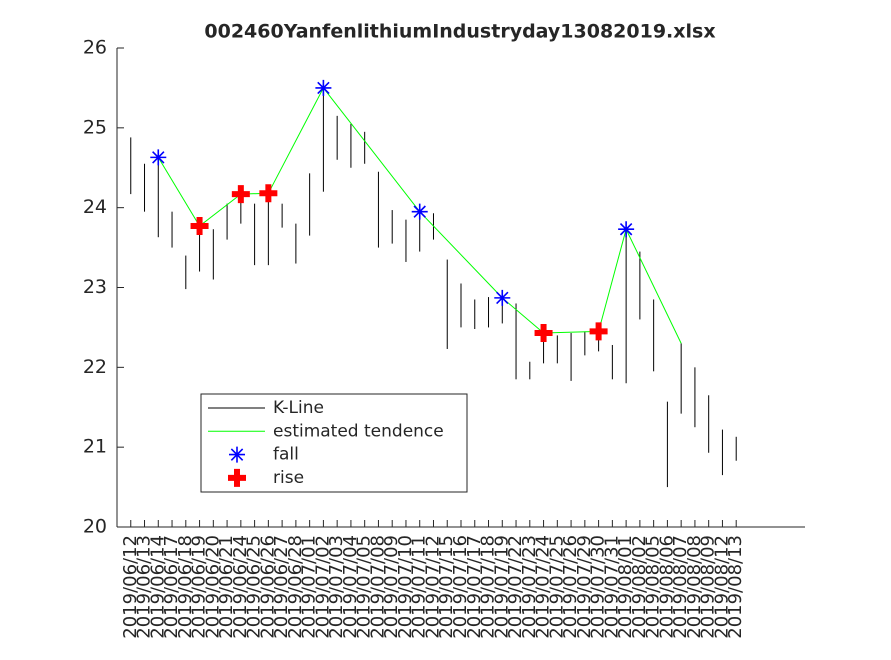 Image resolution: width=891 pixels, height=660 pixels. What do you see at coordinates (611, 587) in the screenshot?
I see `x-tick-label: 2019/07/31` at bounding box center [611, 587].